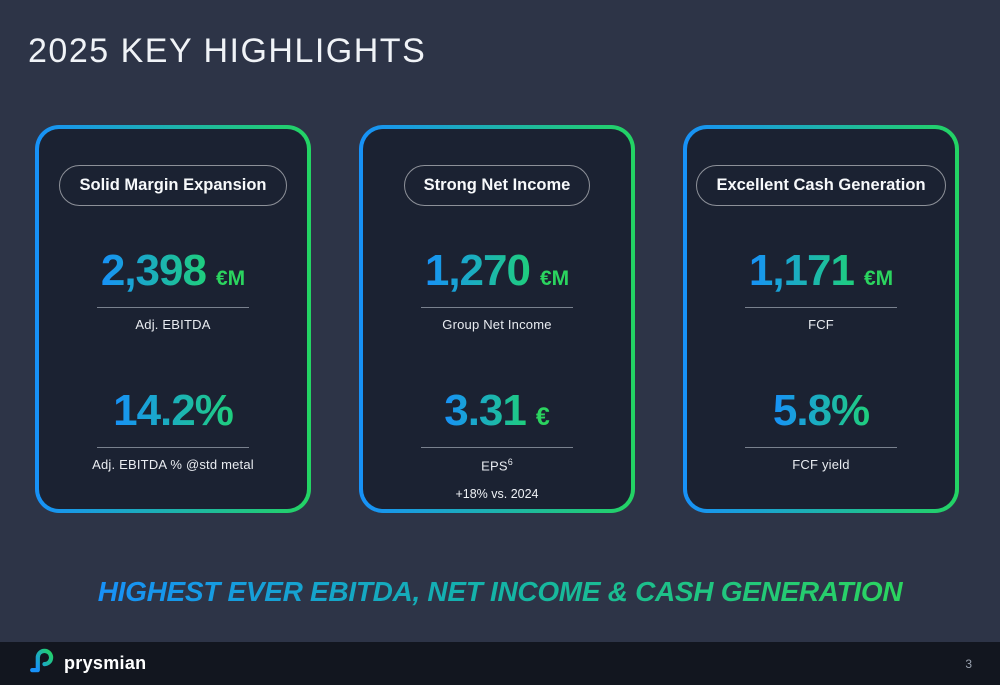  I want to click on metric-adj-ebitda-pct: 14.2% Adj. EBITDA % @std metal, so click(173, 429).